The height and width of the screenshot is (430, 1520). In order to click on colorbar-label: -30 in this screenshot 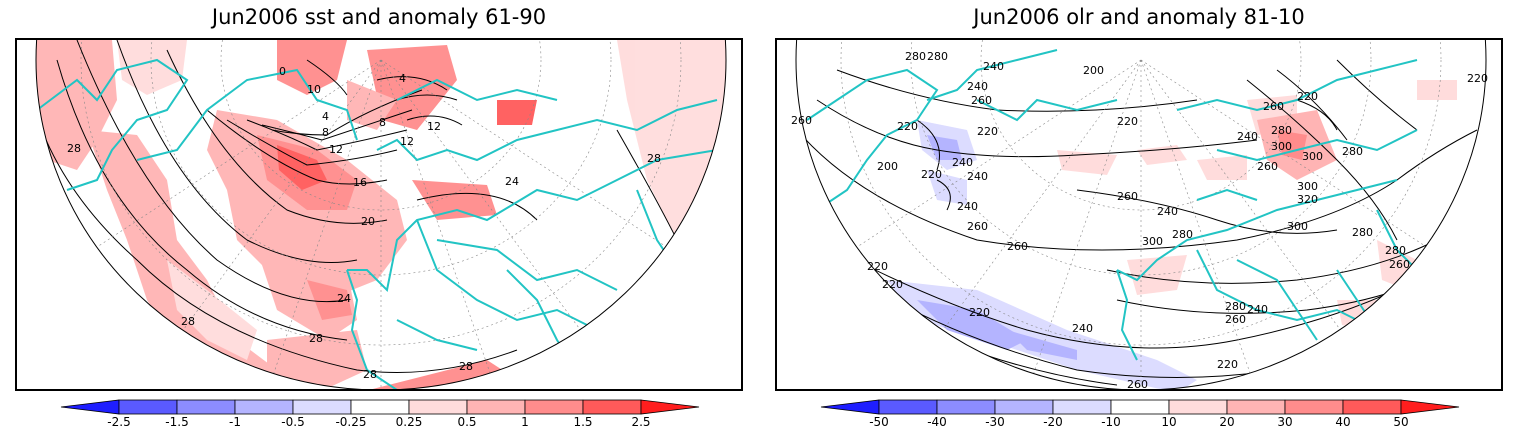, I will do `click(995, 422)`.